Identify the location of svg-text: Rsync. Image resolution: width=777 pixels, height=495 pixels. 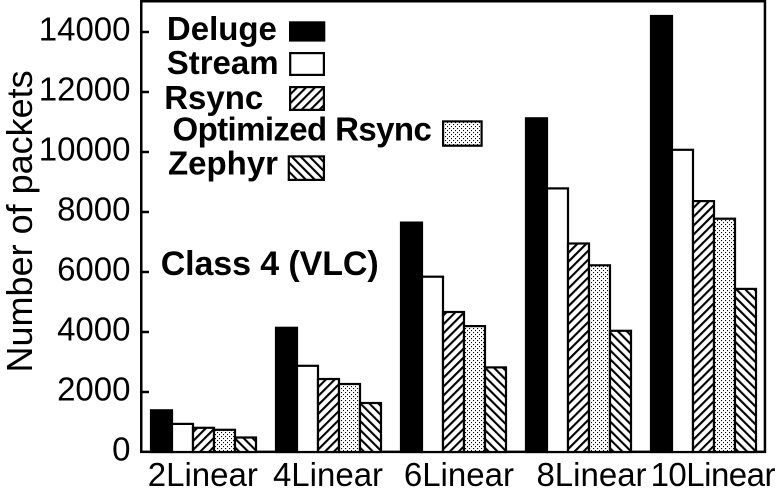
(213, 97).